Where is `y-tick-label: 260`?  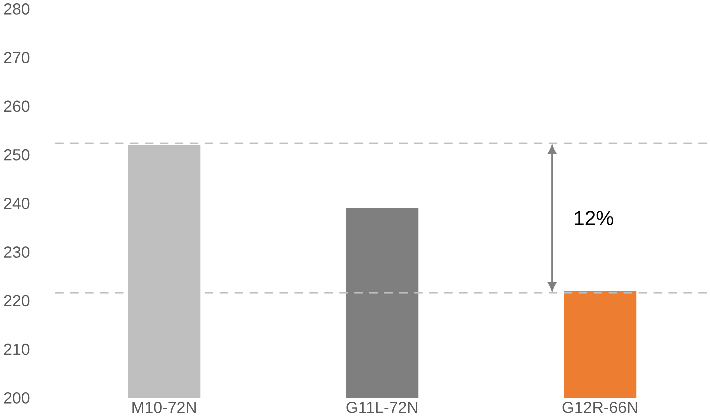
y-tick-label: 260 is located at coordinates (17, 106).